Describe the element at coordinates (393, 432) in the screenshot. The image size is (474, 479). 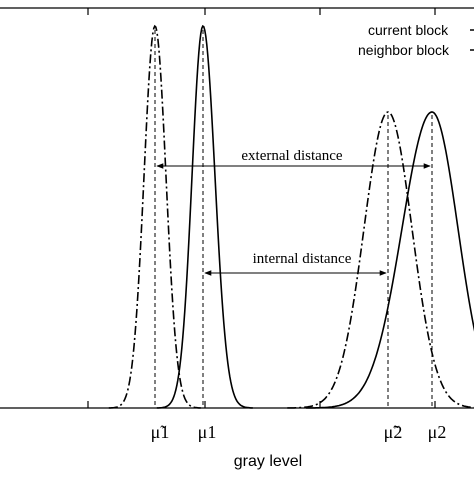
I see `peak-label: μ̃2` at that location.